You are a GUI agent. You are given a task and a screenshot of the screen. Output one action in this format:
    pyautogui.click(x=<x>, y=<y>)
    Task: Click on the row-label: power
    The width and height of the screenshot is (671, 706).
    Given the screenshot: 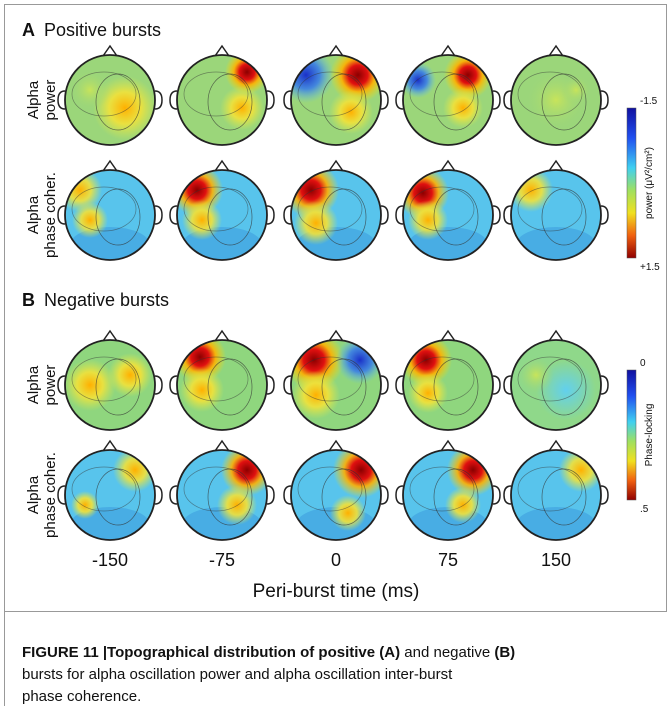 What is the action you would take?
    pyautogui.click(x=50, y=100)
    